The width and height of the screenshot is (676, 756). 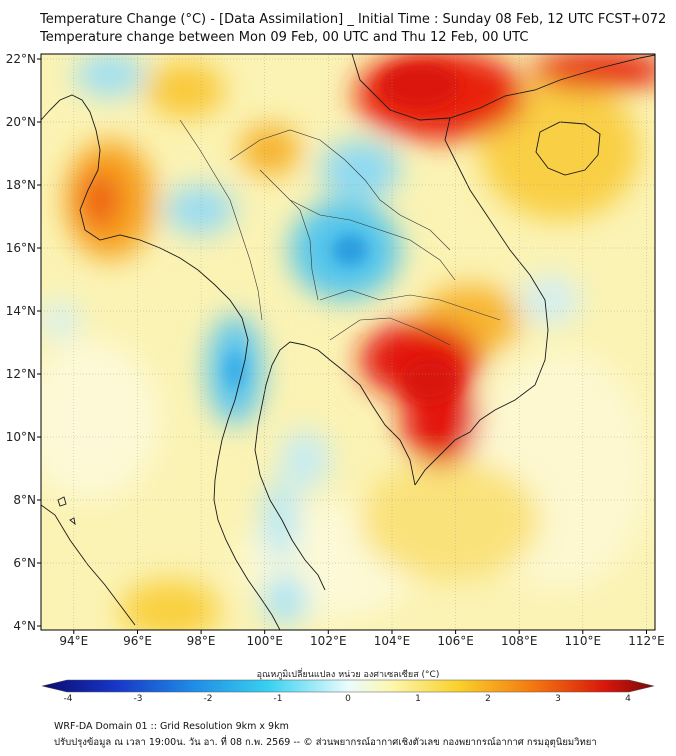 What do you see at coordinates (24, 626) in the screenshot?
I see `lat-tick-label: 4°N` at bounding box center [24, 626].